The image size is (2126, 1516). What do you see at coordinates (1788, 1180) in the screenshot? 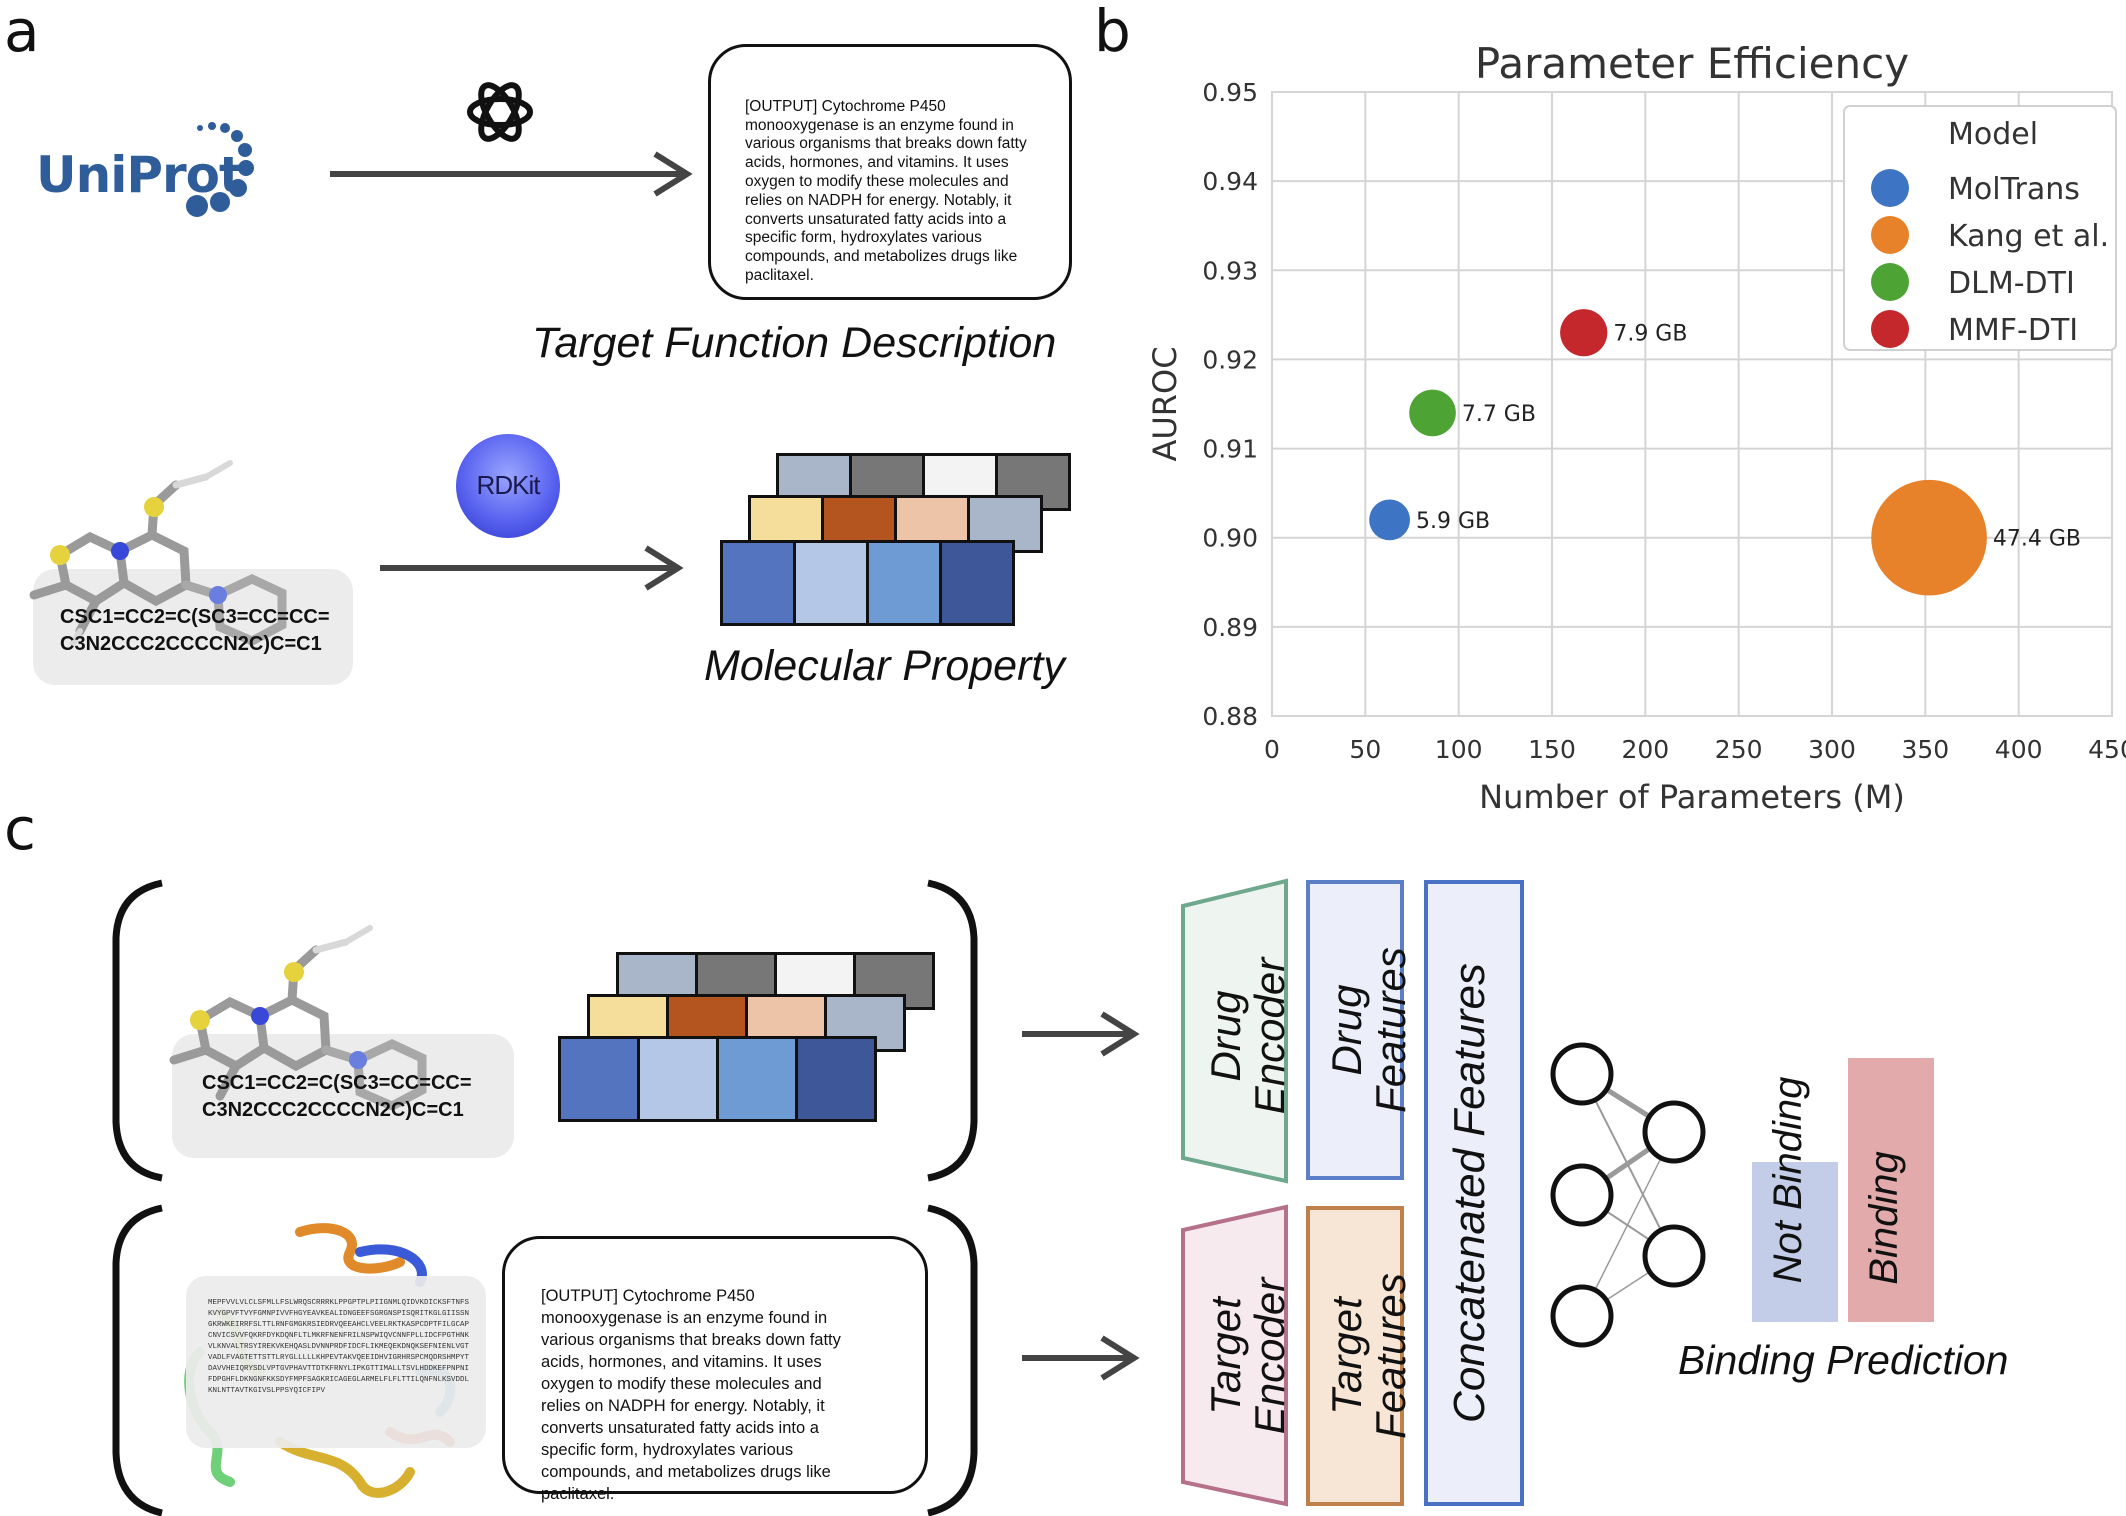
I see `not-binding-label: Not Binding` at bounding box center [1788, 1180].